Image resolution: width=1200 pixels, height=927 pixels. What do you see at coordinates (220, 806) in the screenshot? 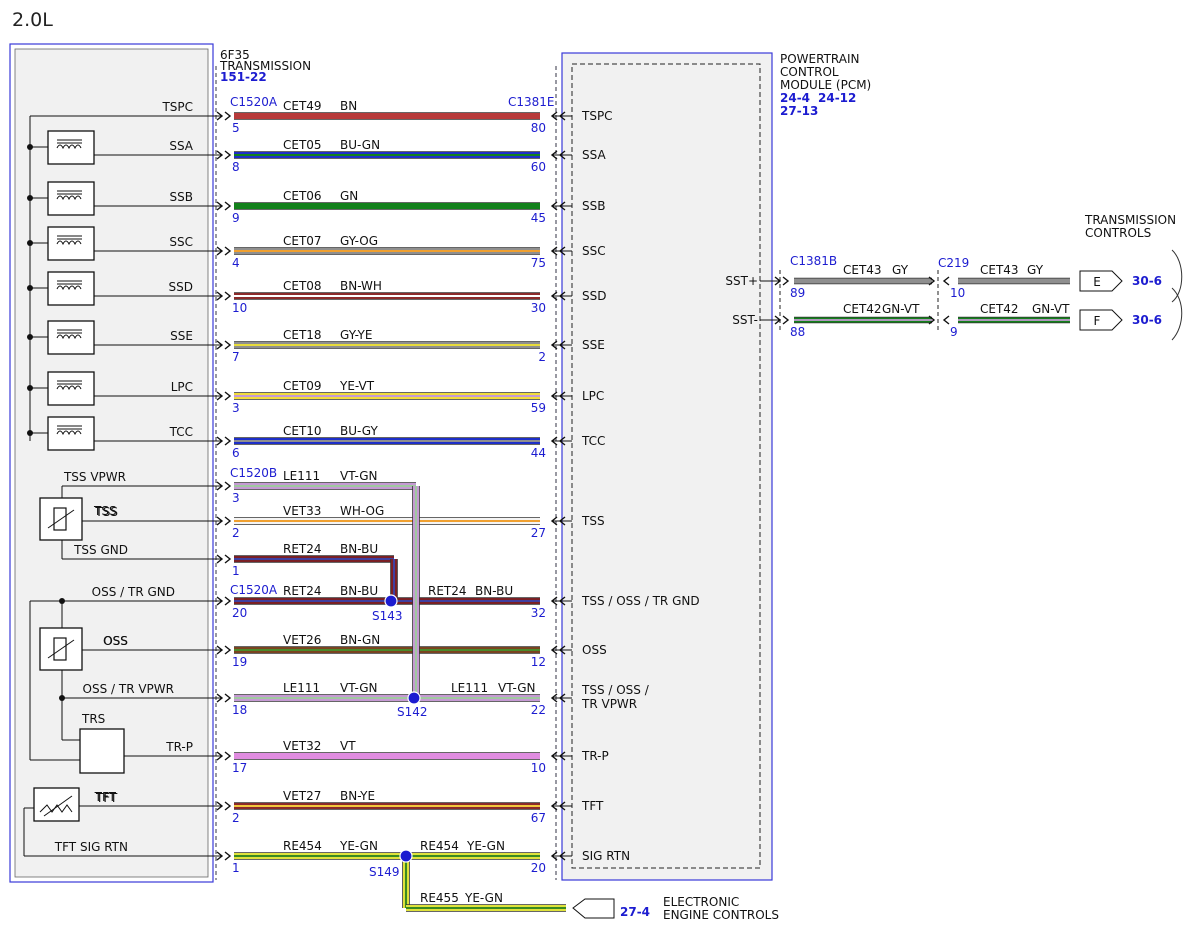
I see `circuit-15-tx-arrow` at bounding box center [220, 806].